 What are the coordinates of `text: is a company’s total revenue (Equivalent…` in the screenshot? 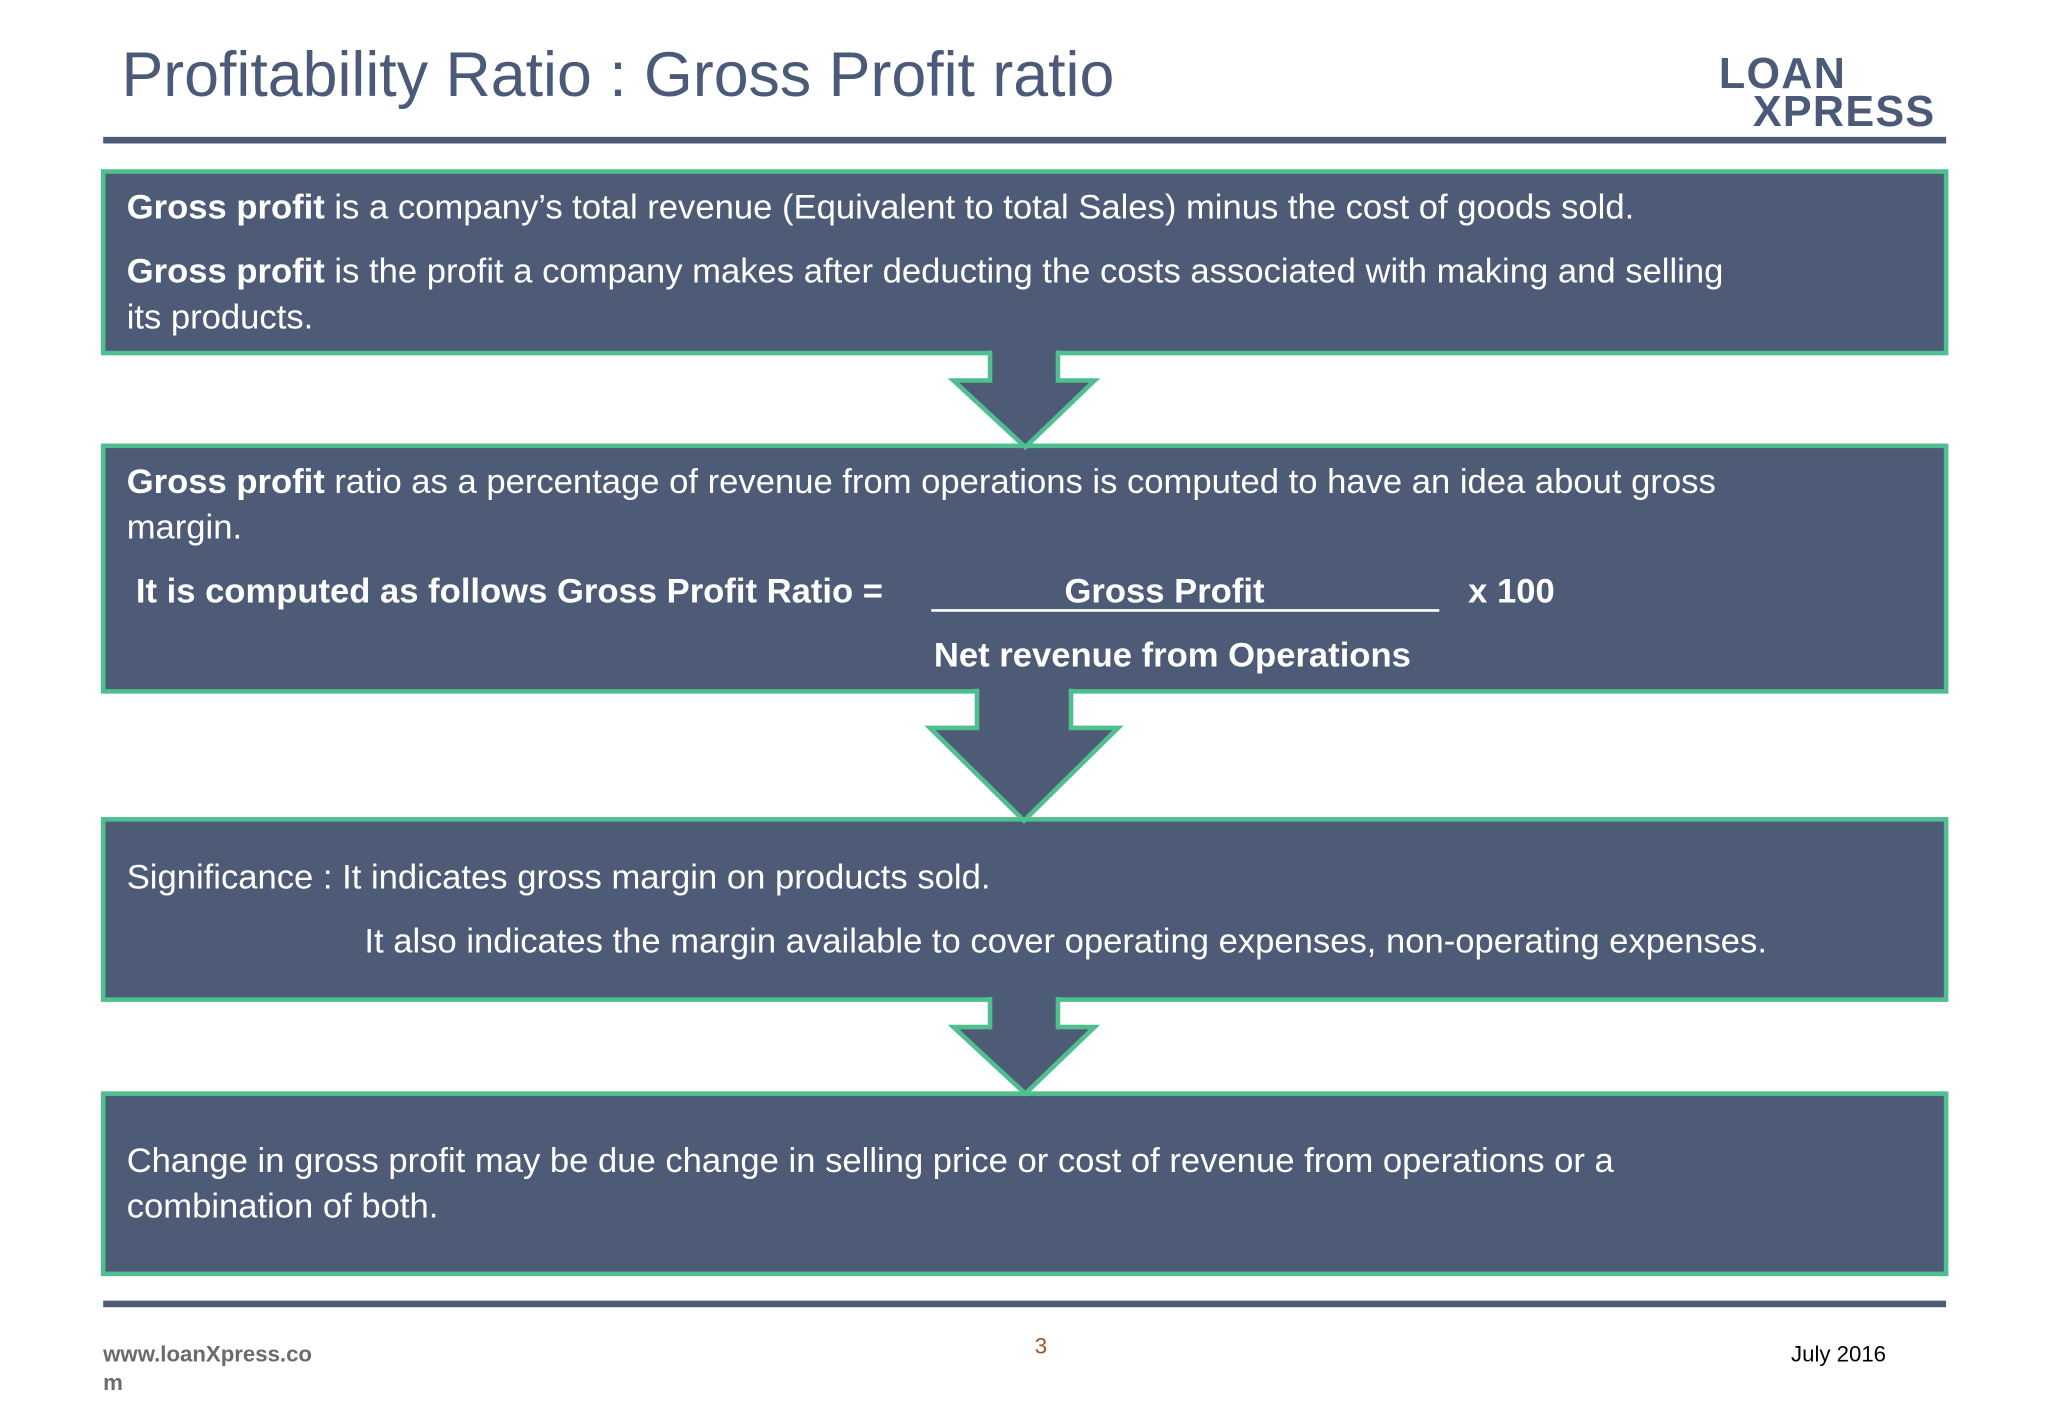 It's located at (979, 208).